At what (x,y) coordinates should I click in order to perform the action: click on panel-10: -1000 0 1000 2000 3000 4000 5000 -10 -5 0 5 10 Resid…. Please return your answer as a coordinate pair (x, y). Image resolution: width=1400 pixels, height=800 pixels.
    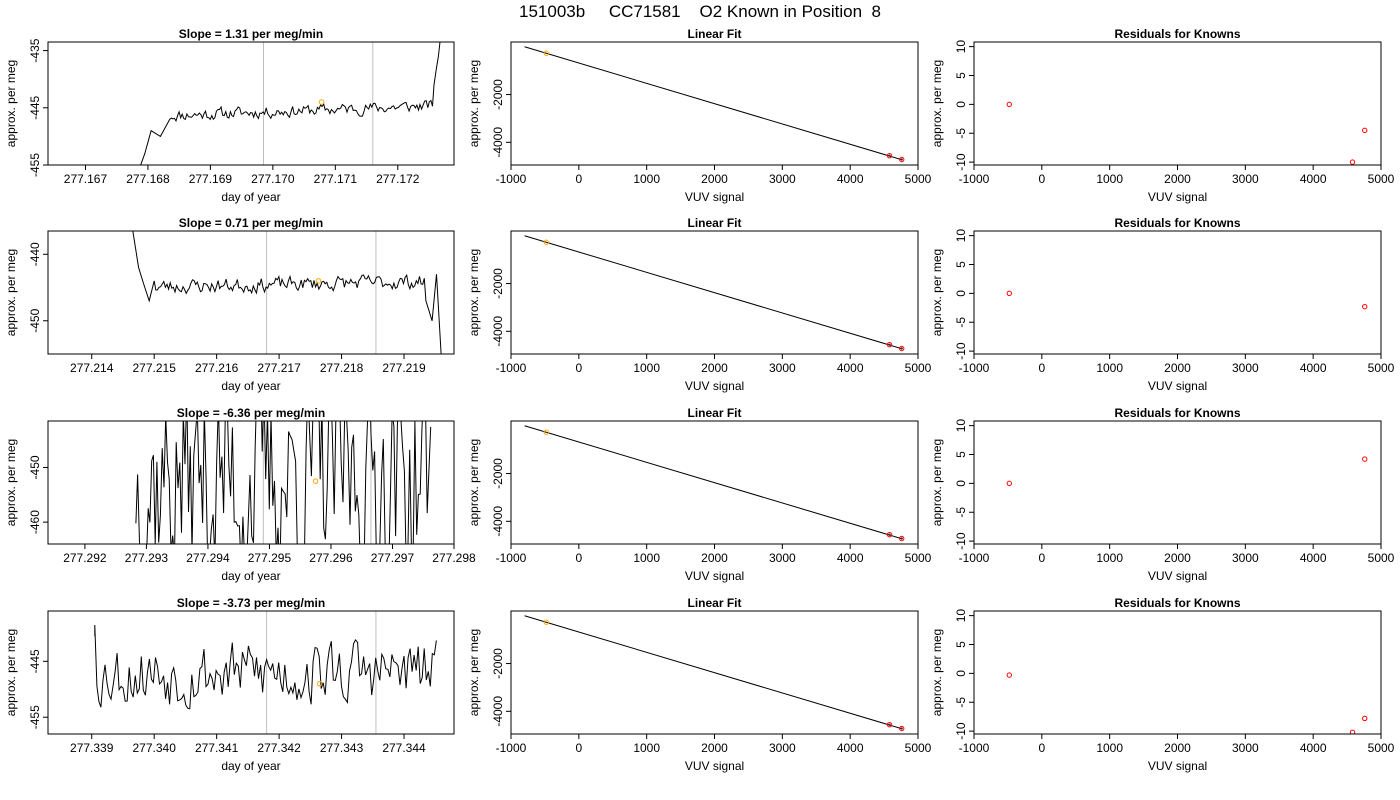
    Looking at the image, I should click on (1162, 304).